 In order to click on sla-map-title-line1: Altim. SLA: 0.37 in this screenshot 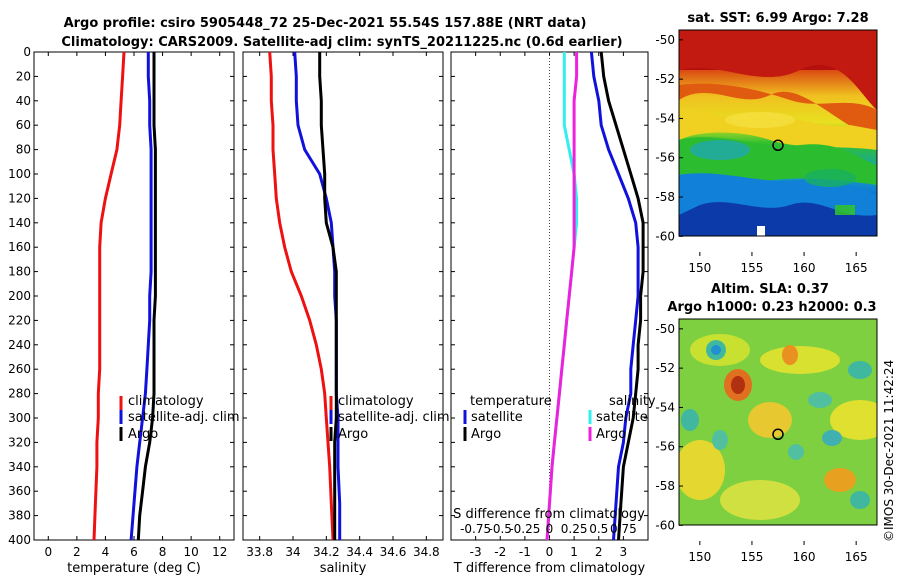, I will do `click(770, 289)`.